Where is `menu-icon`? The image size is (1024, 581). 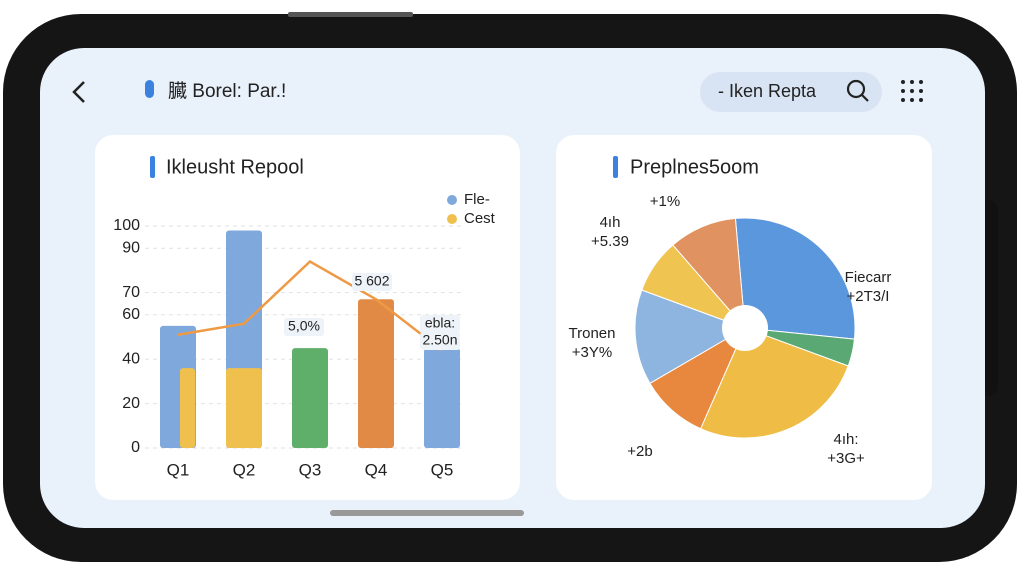 menu-icon is located at coordinates (912, 91).